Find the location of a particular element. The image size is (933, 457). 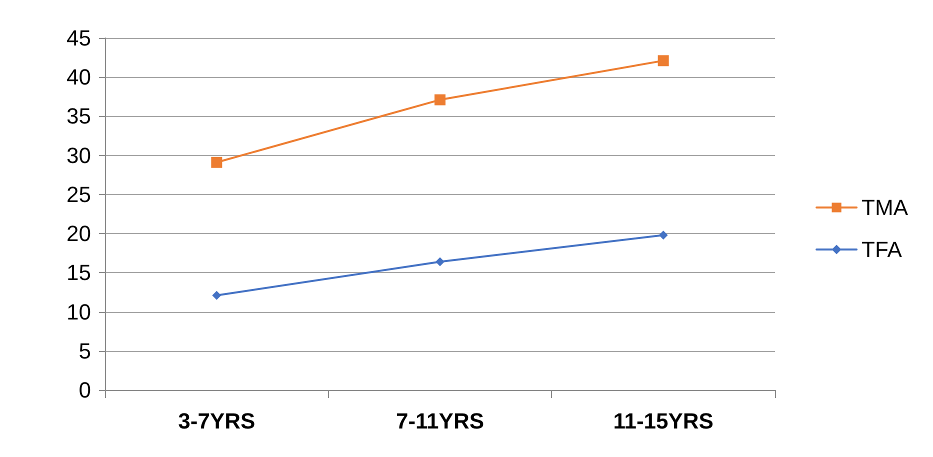

x-tick-label: 7-11YRS is located at coordinates (440, 421).